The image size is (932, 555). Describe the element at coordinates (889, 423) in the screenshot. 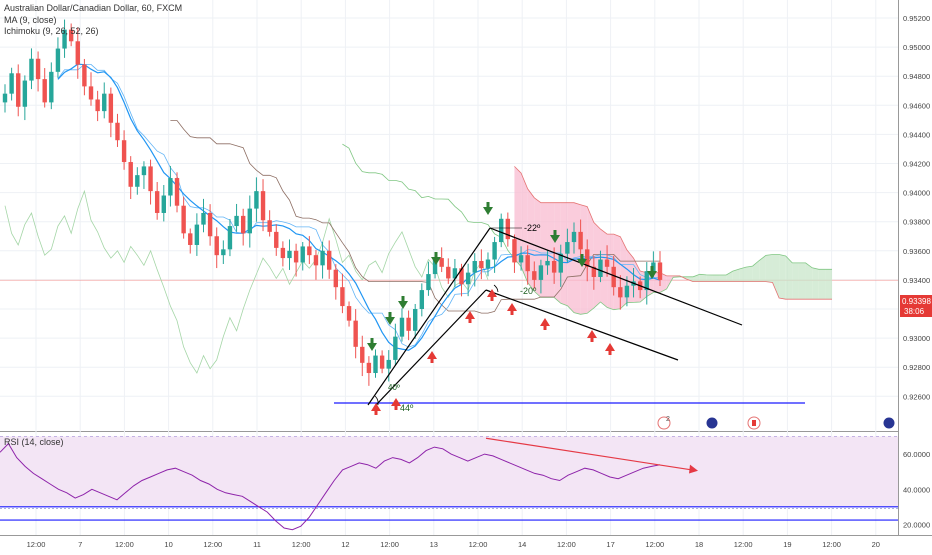

I see `au-flag-icon-right` at that location.